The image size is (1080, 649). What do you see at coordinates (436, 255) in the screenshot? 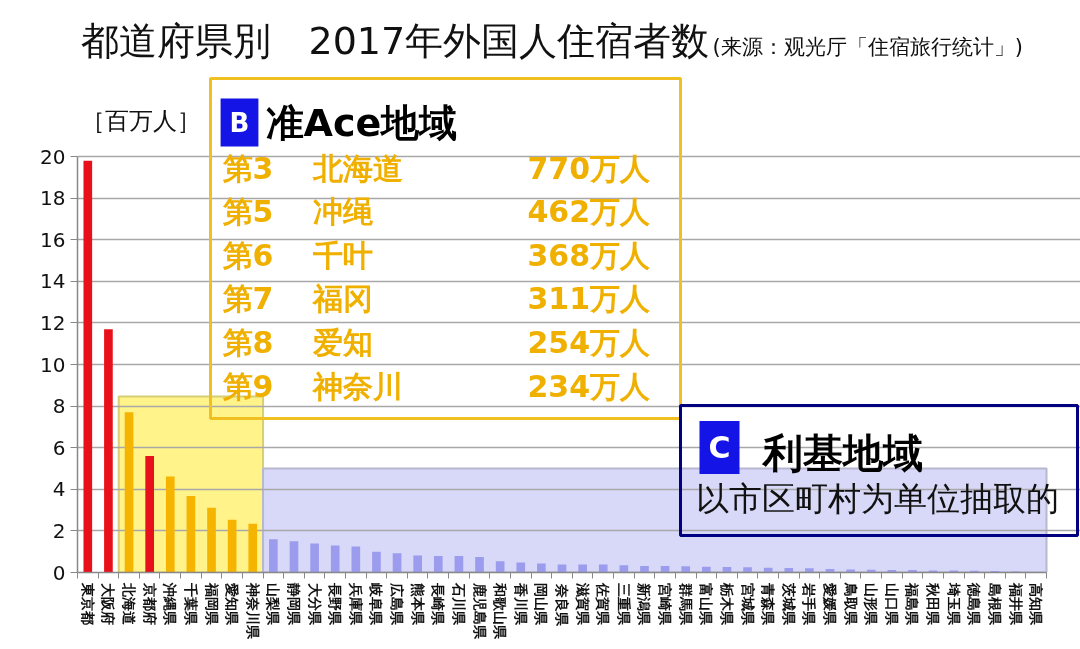
I see `text: 第6 千叶 368万人` at bounding box center [436, 255].